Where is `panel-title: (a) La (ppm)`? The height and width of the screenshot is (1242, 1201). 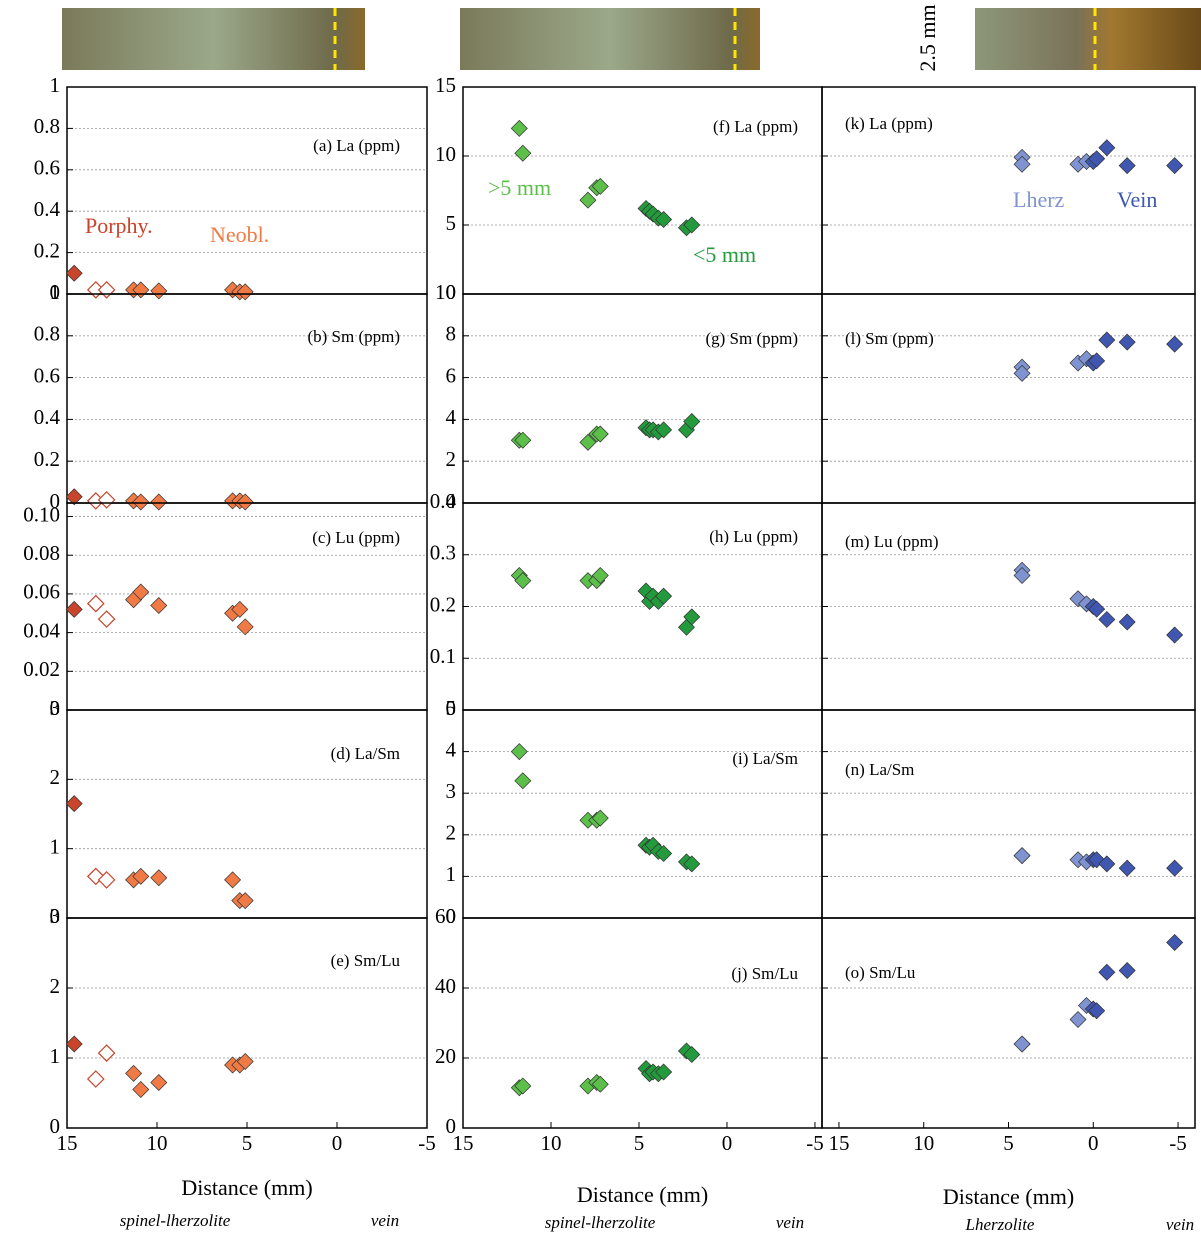 panel-title: (a) La (ppm) is located at coordinates (356, 145).